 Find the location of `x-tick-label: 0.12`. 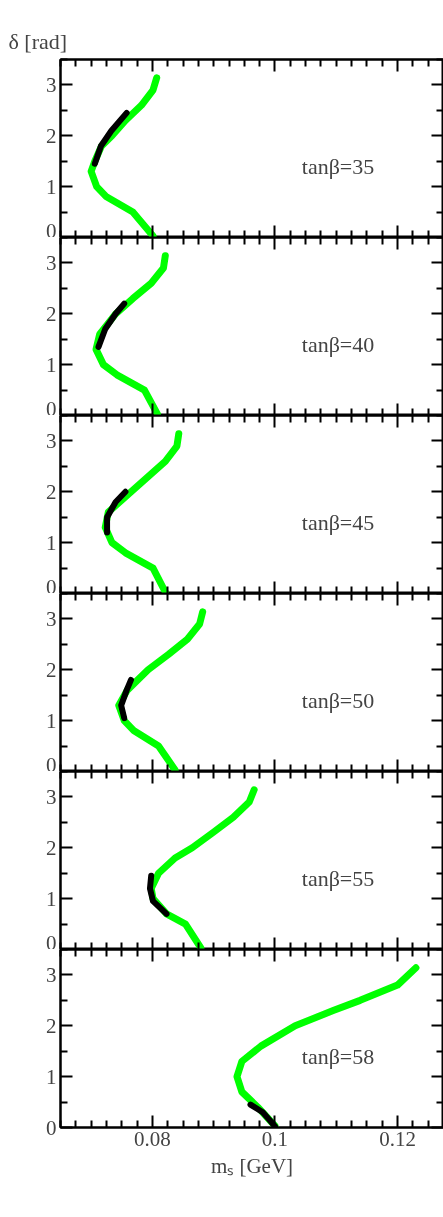

x-tick-label: 0.12 is located at coordinates (397, 1138).